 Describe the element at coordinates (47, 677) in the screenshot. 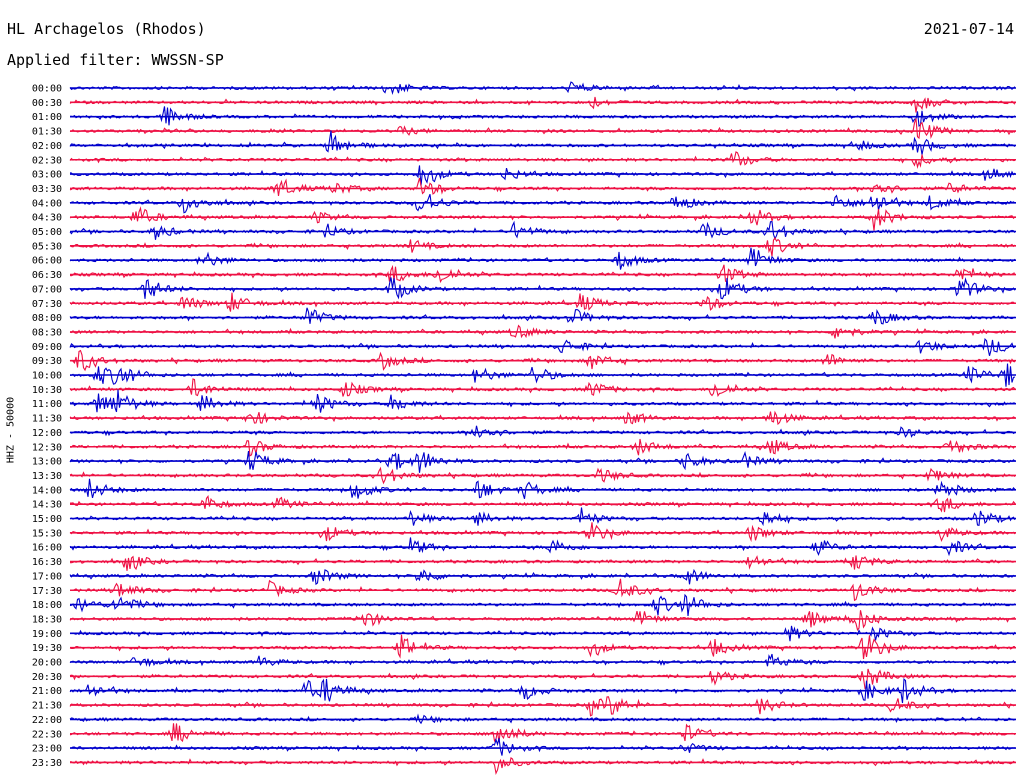

I see `time-tick-label: 20:30` at that location.